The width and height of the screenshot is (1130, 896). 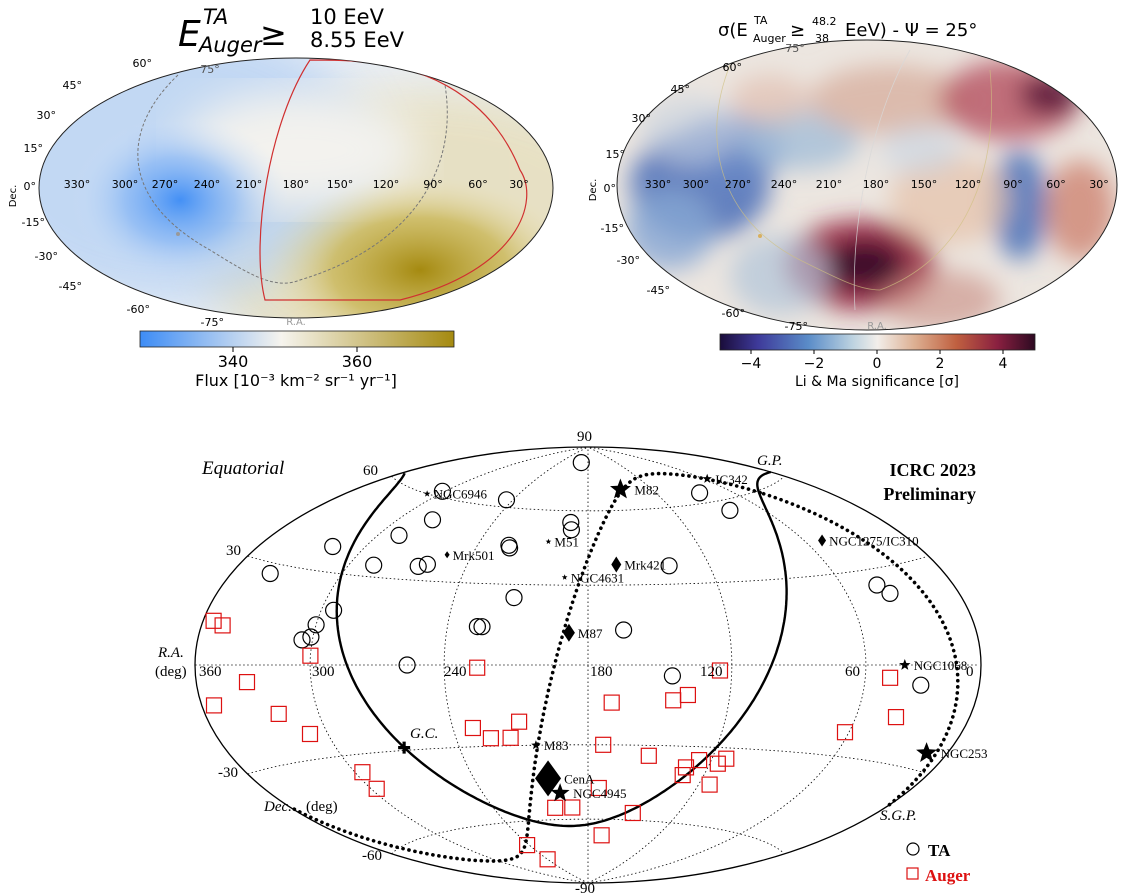 What do you see at coordinates (877, 342) in the screenshot?
I see `significance-colorbar` at bounding box center [877, 342].